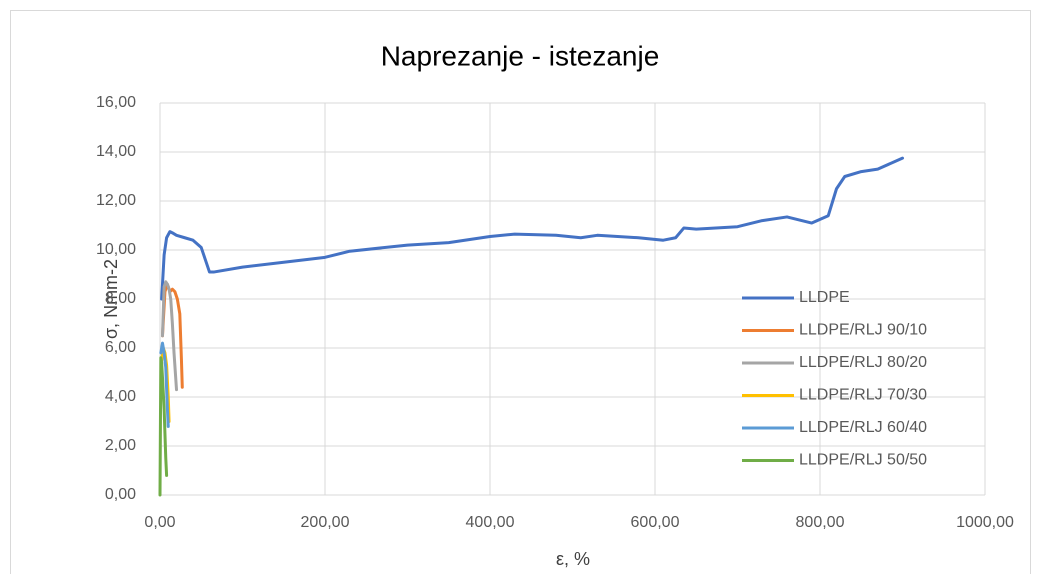  I want to click on y-tick-label: 4,00, so click(120, 396).